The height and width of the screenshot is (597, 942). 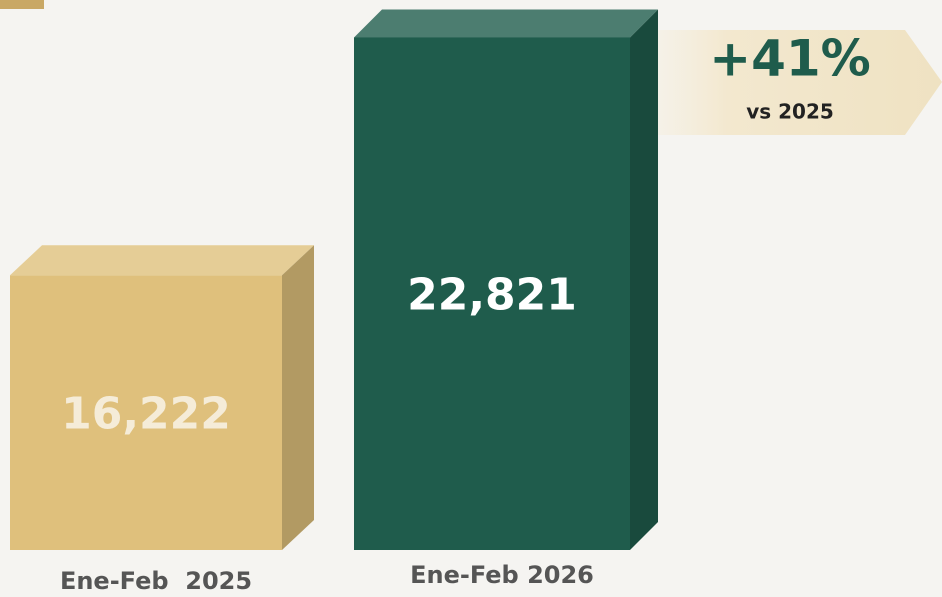 I want to click on annotation-text: vs 2025, so click(x=790, y=112).